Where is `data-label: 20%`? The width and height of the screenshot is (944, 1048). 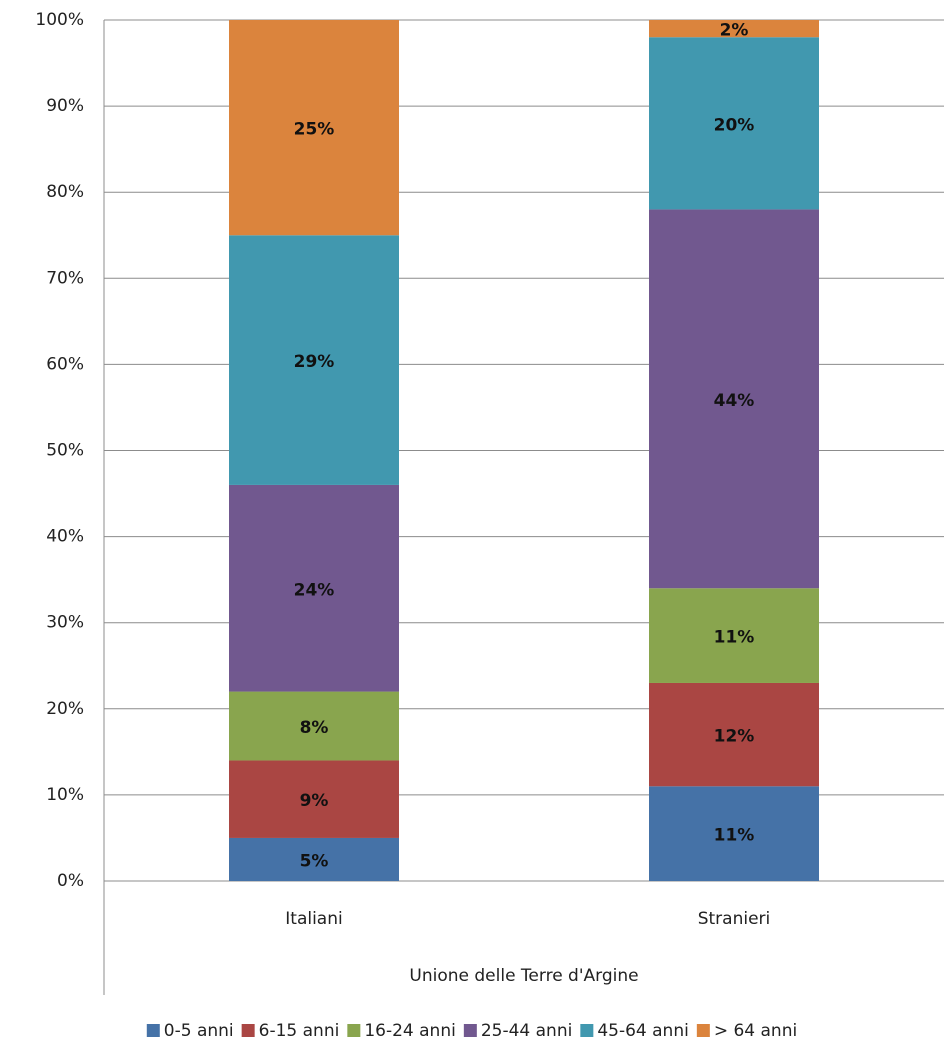
data-label: 20% is located at coordinates (734, 125).